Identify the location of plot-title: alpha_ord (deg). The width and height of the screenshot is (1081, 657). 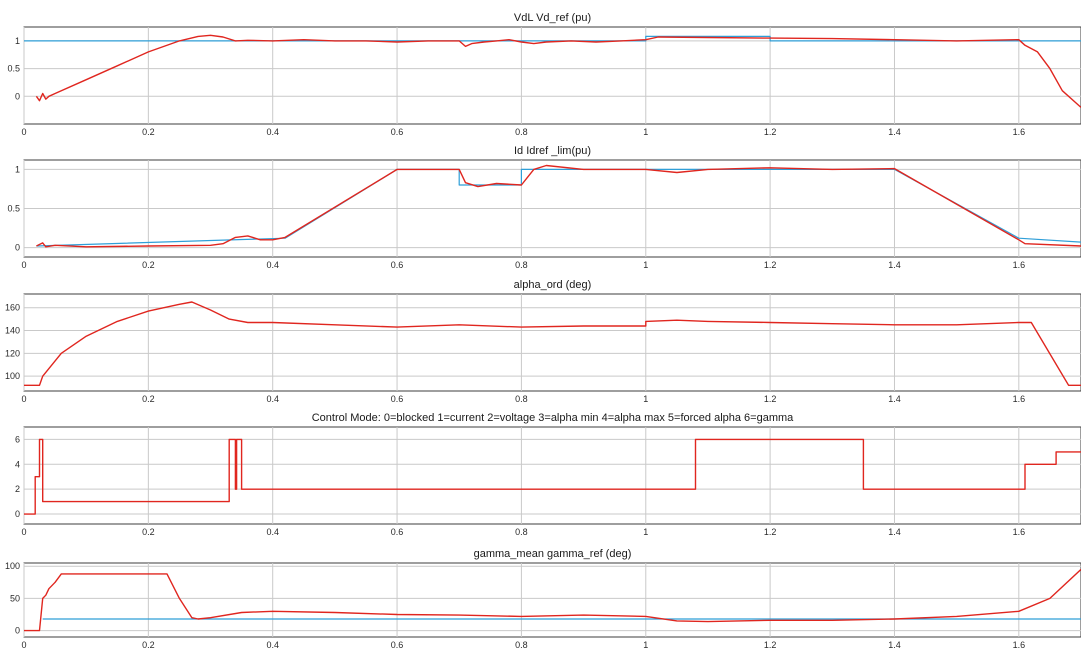
(553, 285).